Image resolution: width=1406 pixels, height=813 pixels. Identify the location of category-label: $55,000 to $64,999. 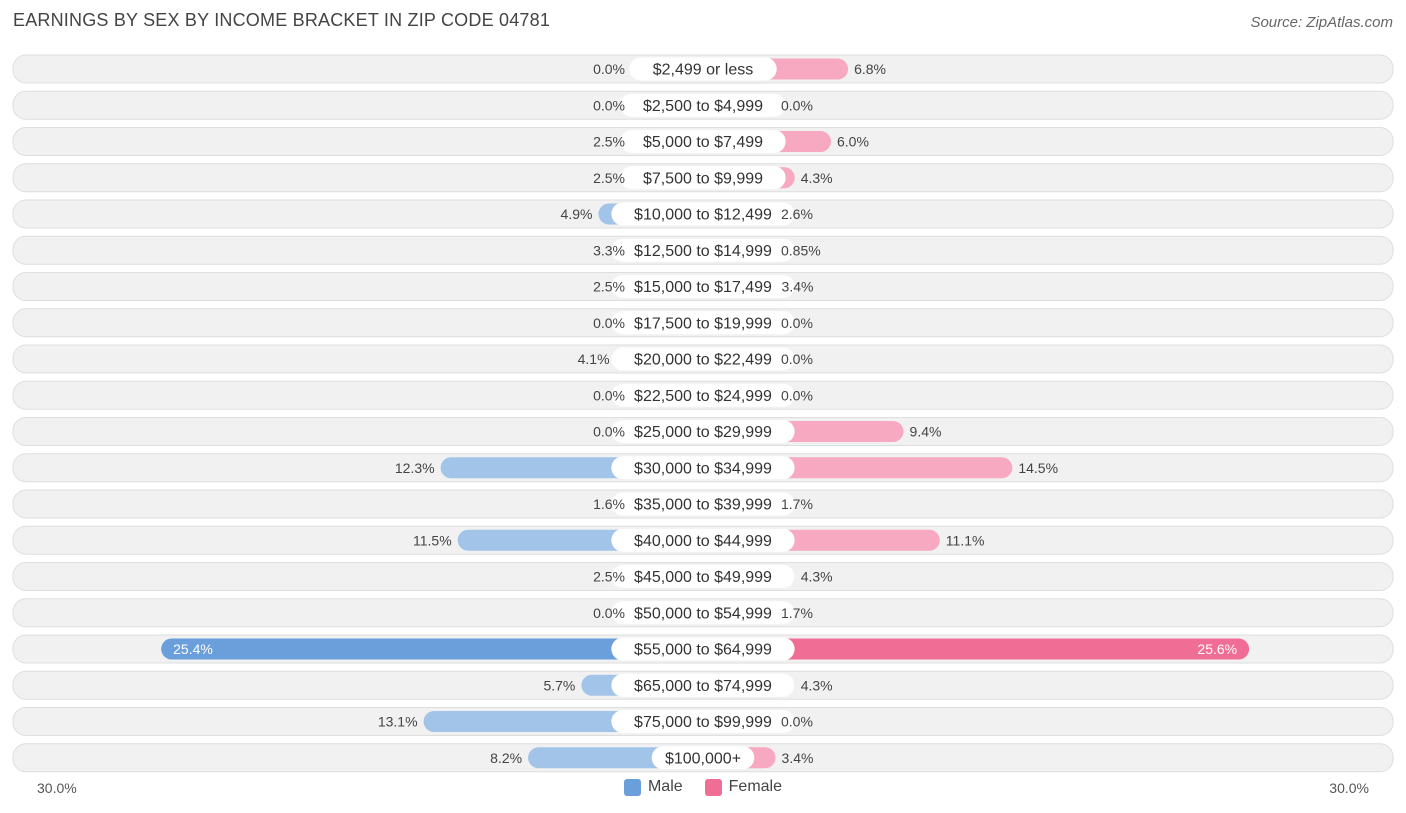
(703, 650).